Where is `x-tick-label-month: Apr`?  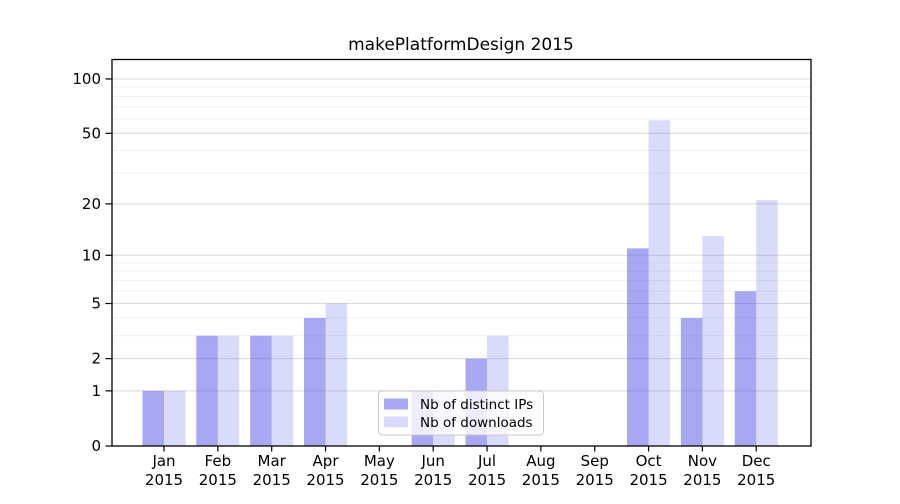
x-tick-label-month: Apr is located at coordinates (326, 461).